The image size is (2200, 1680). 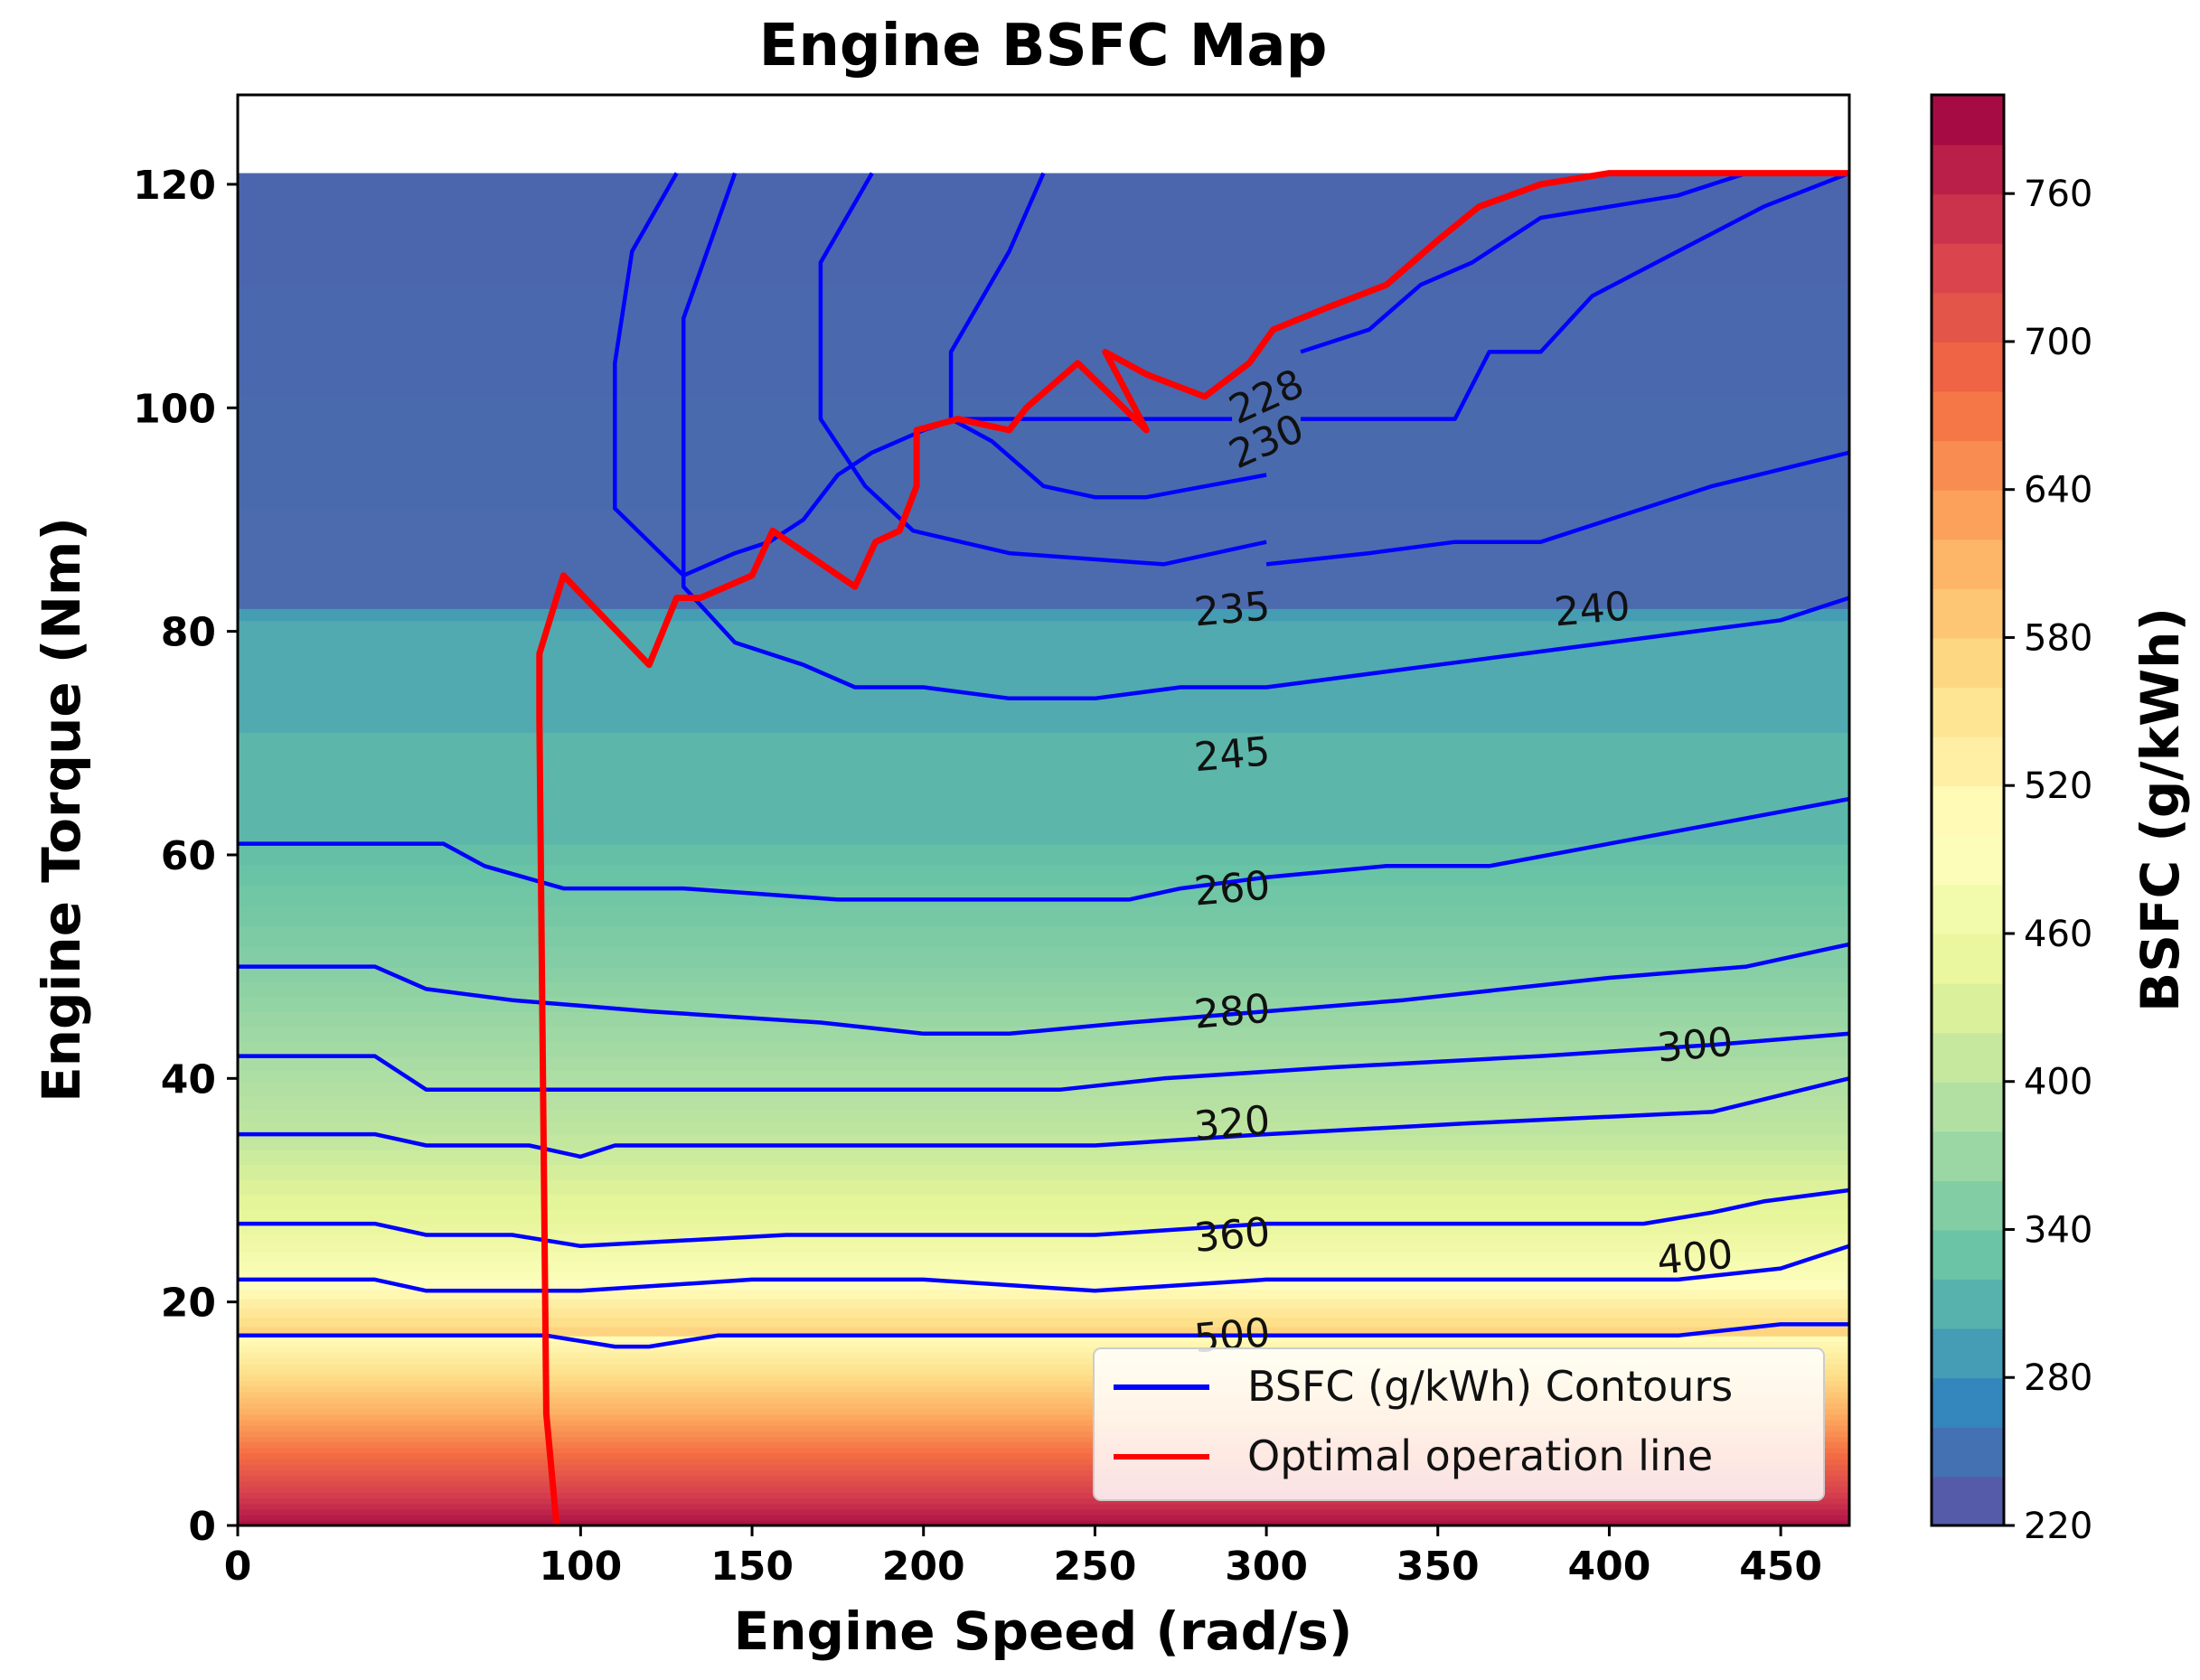 What do you see at coordinates (1232, 754) in the screenshot?
I see `contour-label-245: 245` at bounding box center [1232, 754].